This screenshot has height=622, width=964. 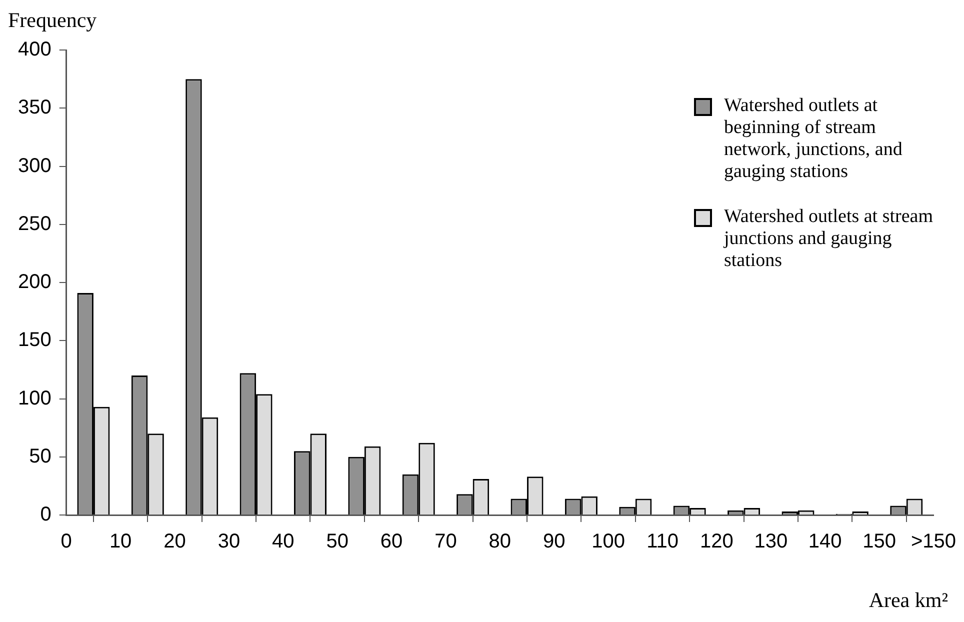 I want to click on y-tick-label: 50, so click(x=40, y=456).